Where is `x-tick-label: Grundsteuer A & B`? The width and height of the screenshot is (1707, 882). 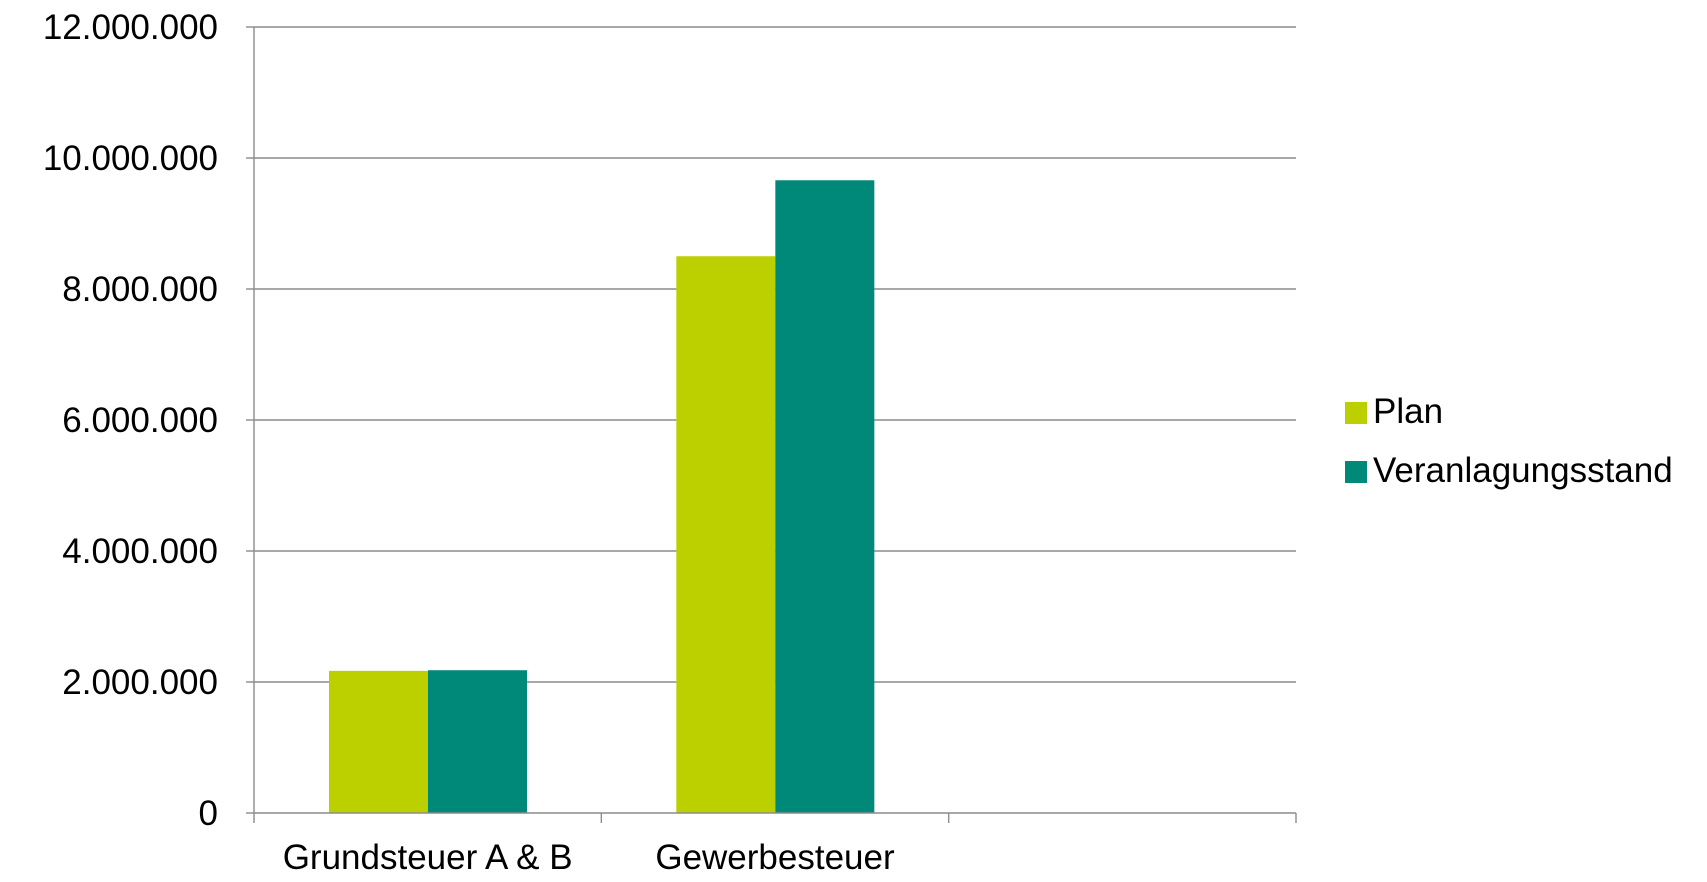
x-tick-label: Grundsteuer A & B is located at coordinates (428, 857).